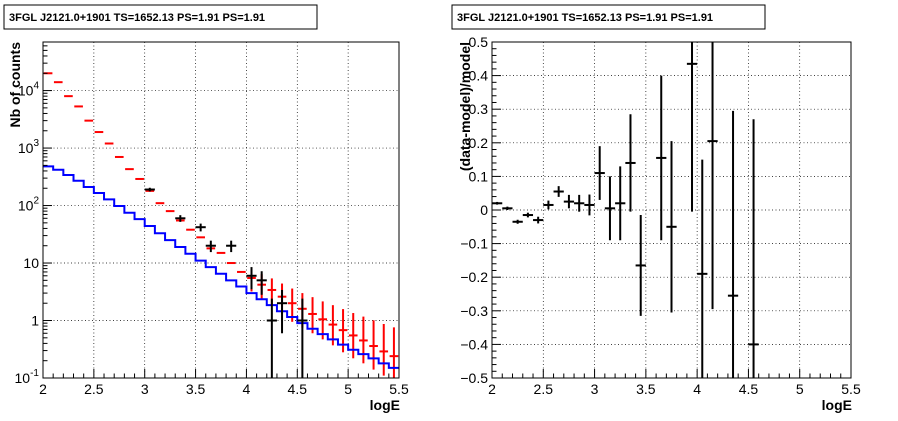 The height and width of the screenshot is (421, 898). I want to click on residual-y-tick-label: 0, so click(484, 210).